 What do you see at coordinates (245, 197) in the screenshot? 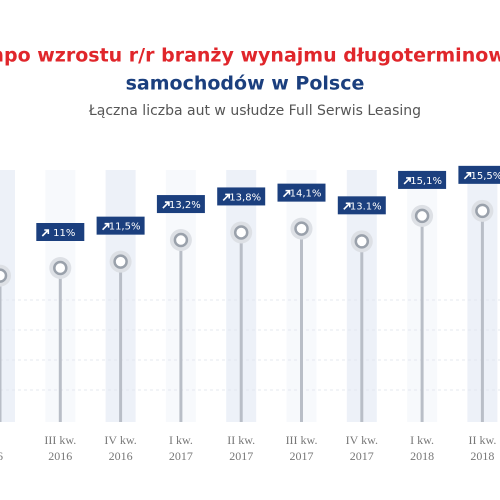
I see `value-label: 13,8%` at bounding box center [245, 197].